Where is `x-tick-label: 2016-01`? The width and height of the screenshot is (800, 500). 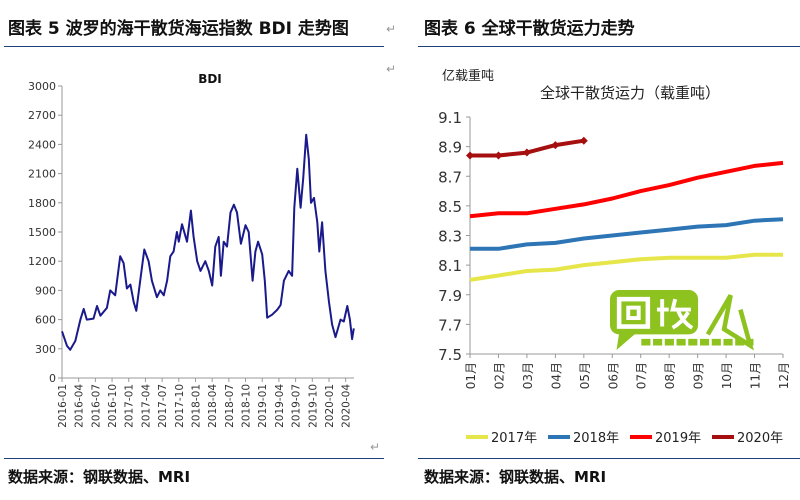 x-tick-label: 2016-01 is located at coordinates (63, 406).